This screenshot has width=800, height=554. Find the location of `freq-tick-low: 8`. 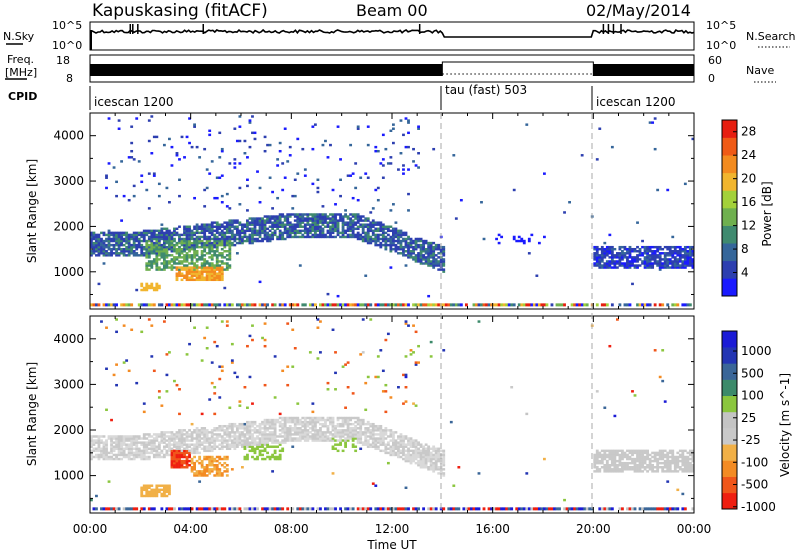

freq-tick-low: 8 is located at coordinates (69, 78).